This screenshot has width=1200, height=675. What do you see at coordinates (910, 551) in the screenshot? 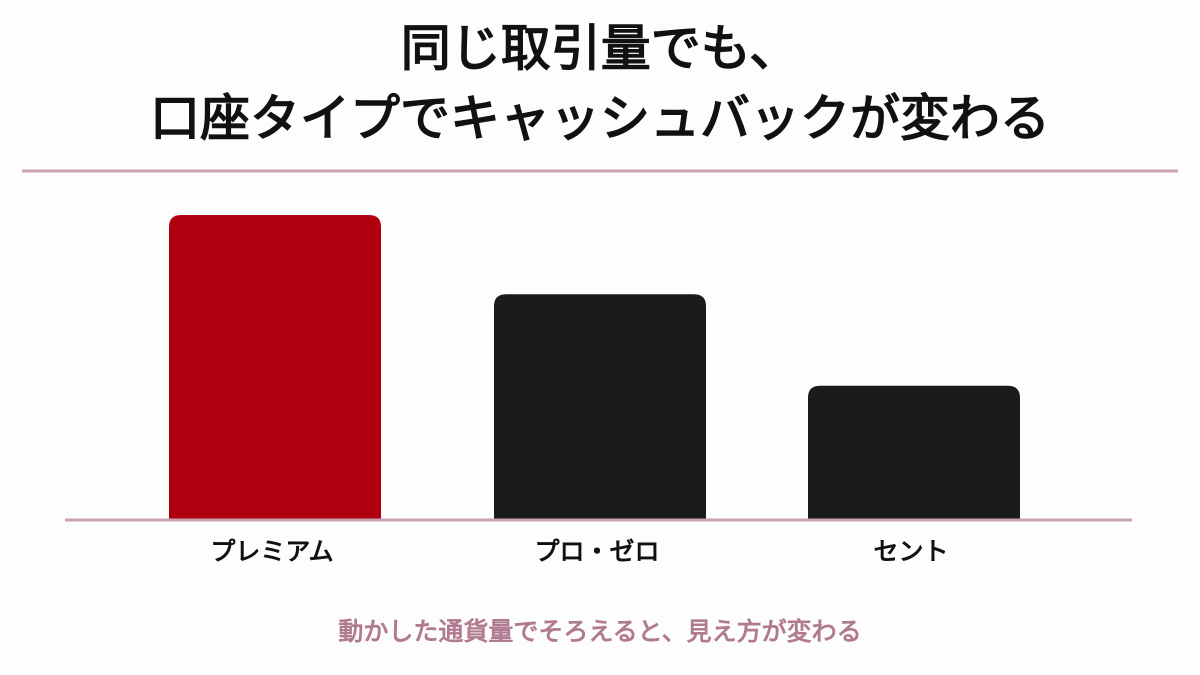
I see `x-tick-label: セント` at bounding box center [910, 551].